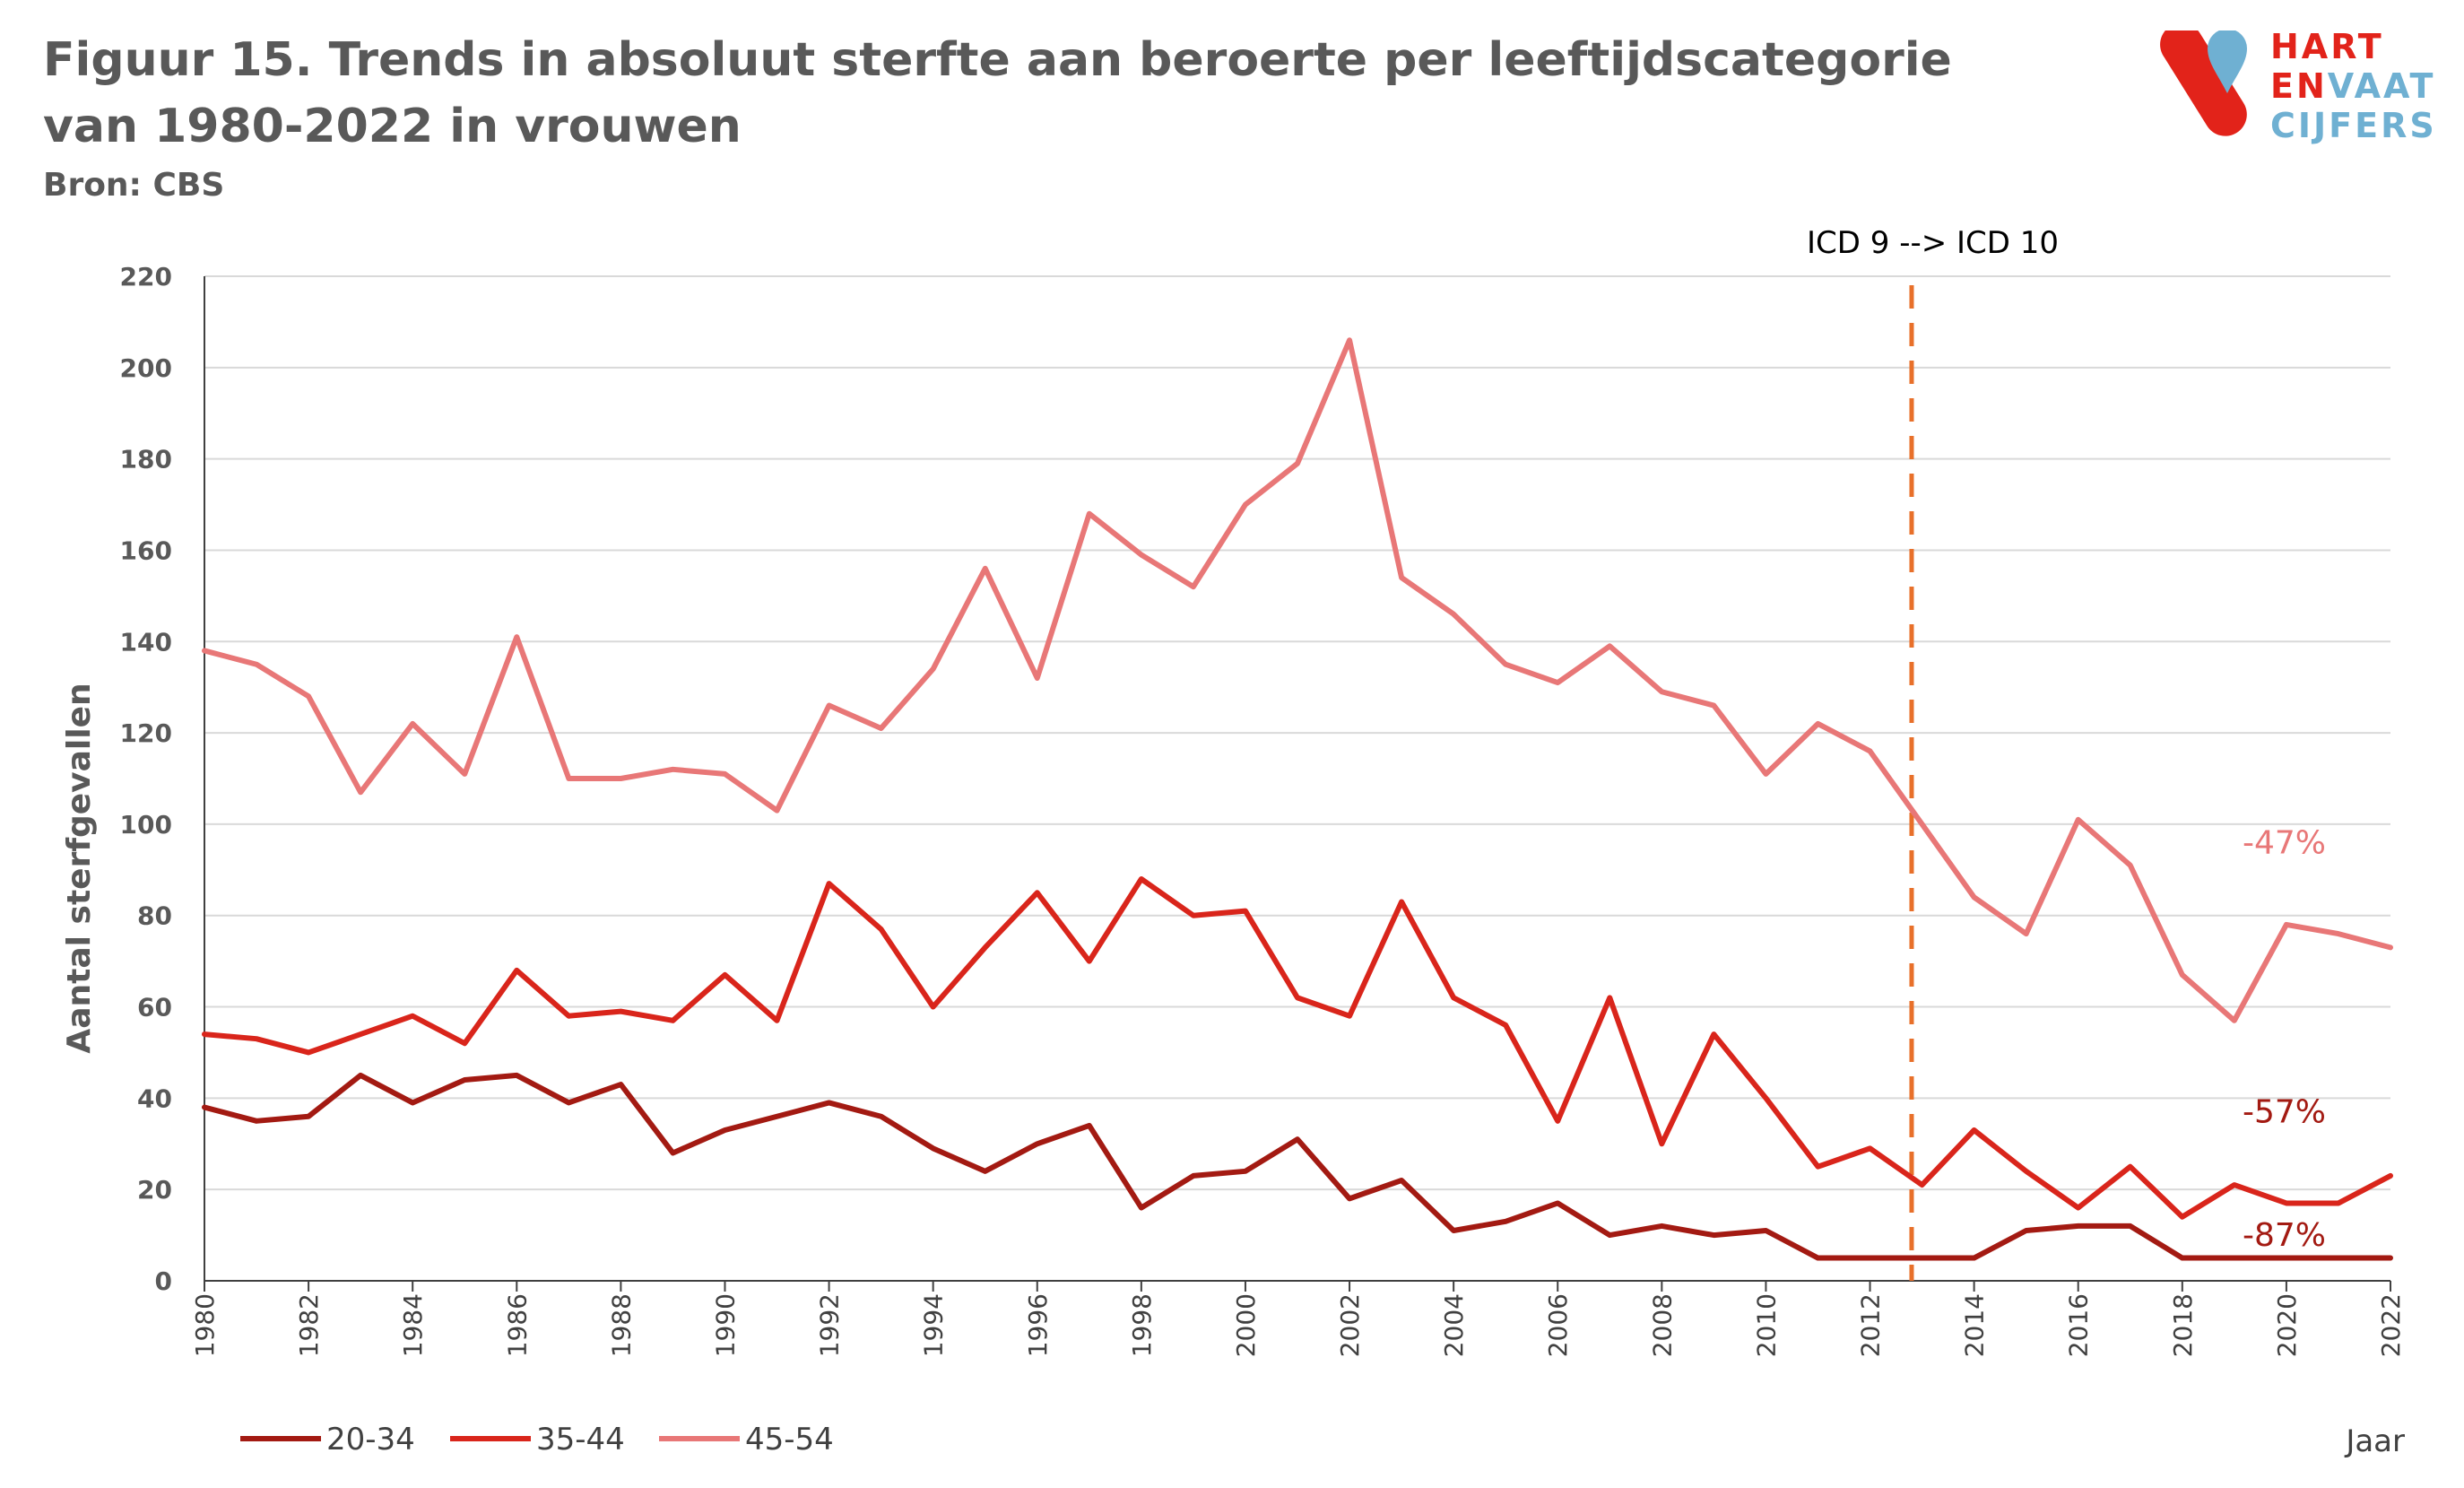  I want to click on logo-mark-icon, so click(2203, 83).